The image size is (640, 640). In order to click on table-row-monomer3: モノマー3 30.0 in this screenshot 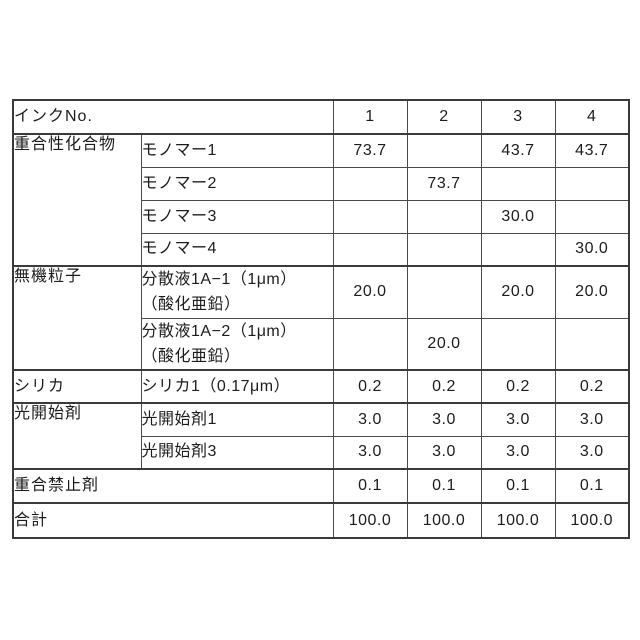, I will do `click(321, 216)`.